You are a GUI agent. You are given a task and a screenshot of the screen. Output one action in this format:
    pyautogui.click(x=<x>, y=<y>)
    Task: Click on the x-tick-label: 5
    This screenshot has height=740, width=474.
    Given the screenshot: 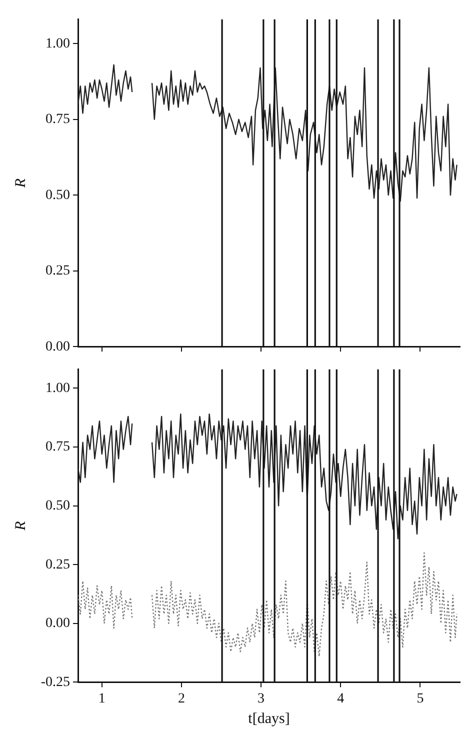 What is the action you would take?
    pyautogui.click(x=420, y=698)
    